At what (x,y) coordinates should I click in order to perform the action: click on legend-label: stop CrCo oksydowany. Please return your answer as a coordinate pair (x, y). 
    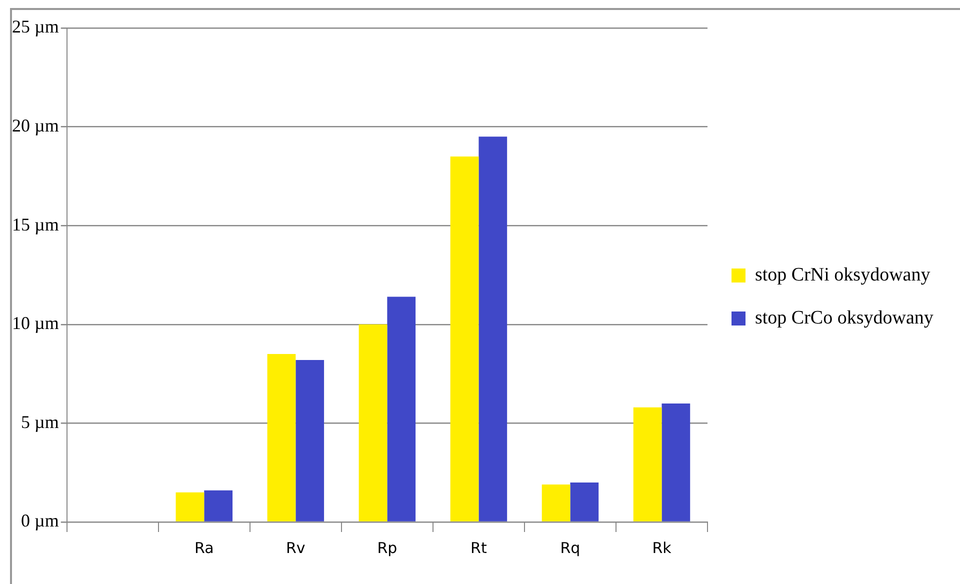
    Looking at the image, I should click on (844, 317).